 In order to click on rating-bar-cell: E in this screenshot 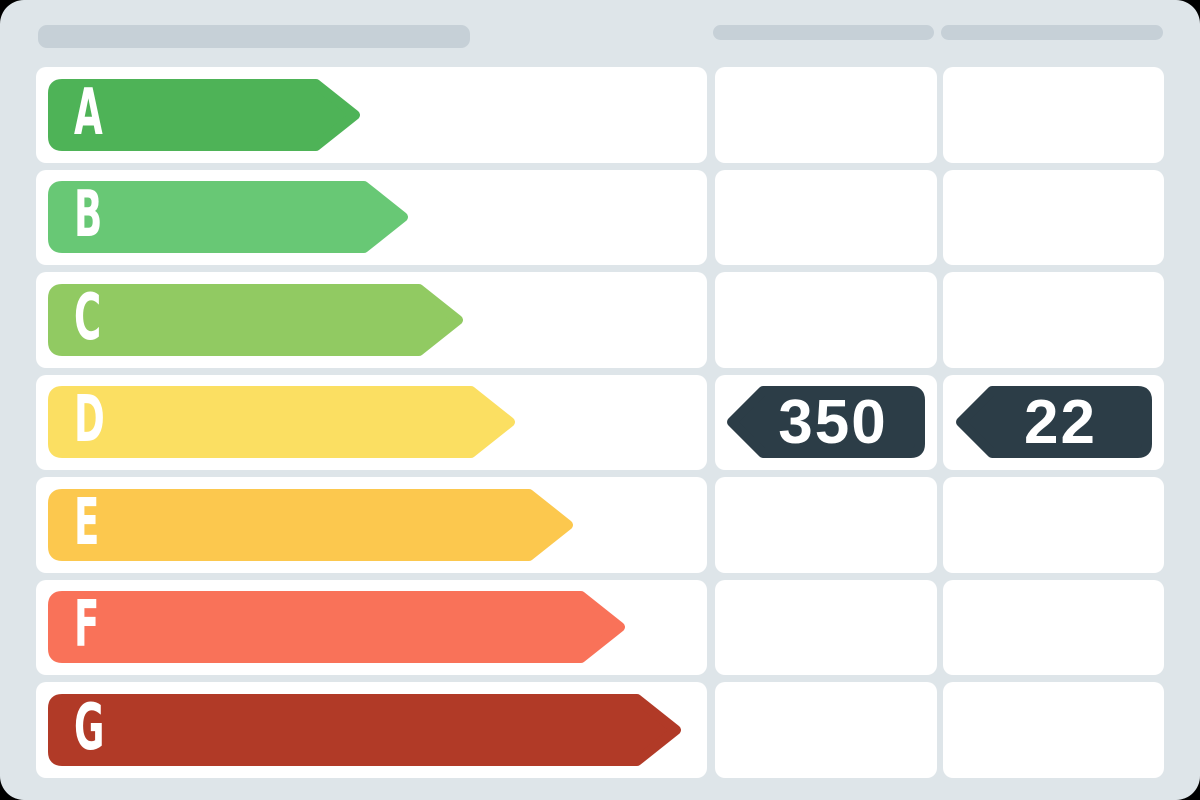, I will do `click(371, 525)`.